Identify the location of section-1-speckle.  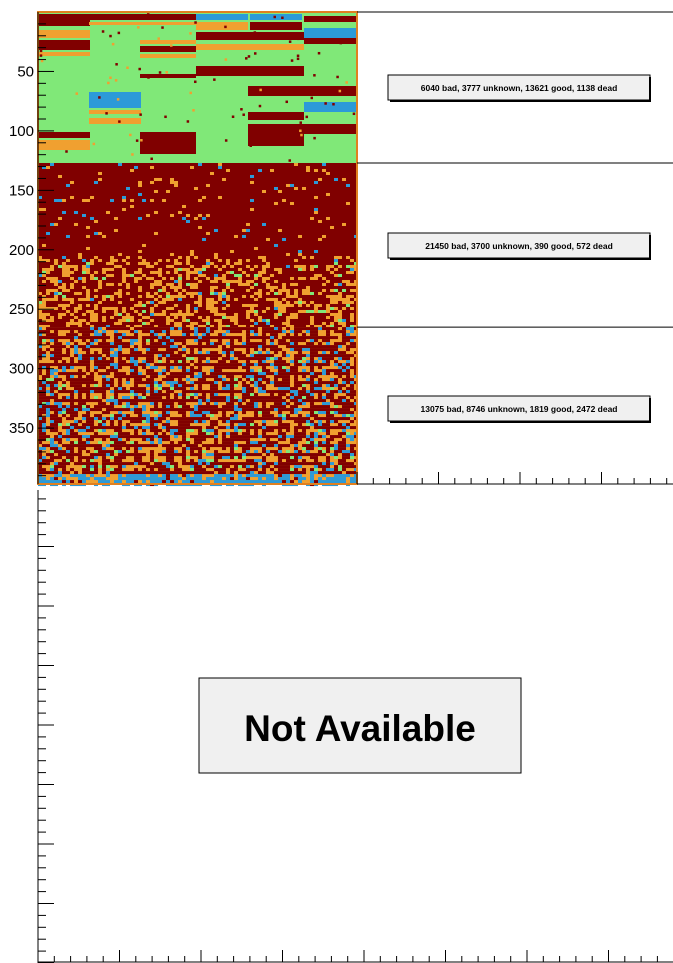
(42, 61).